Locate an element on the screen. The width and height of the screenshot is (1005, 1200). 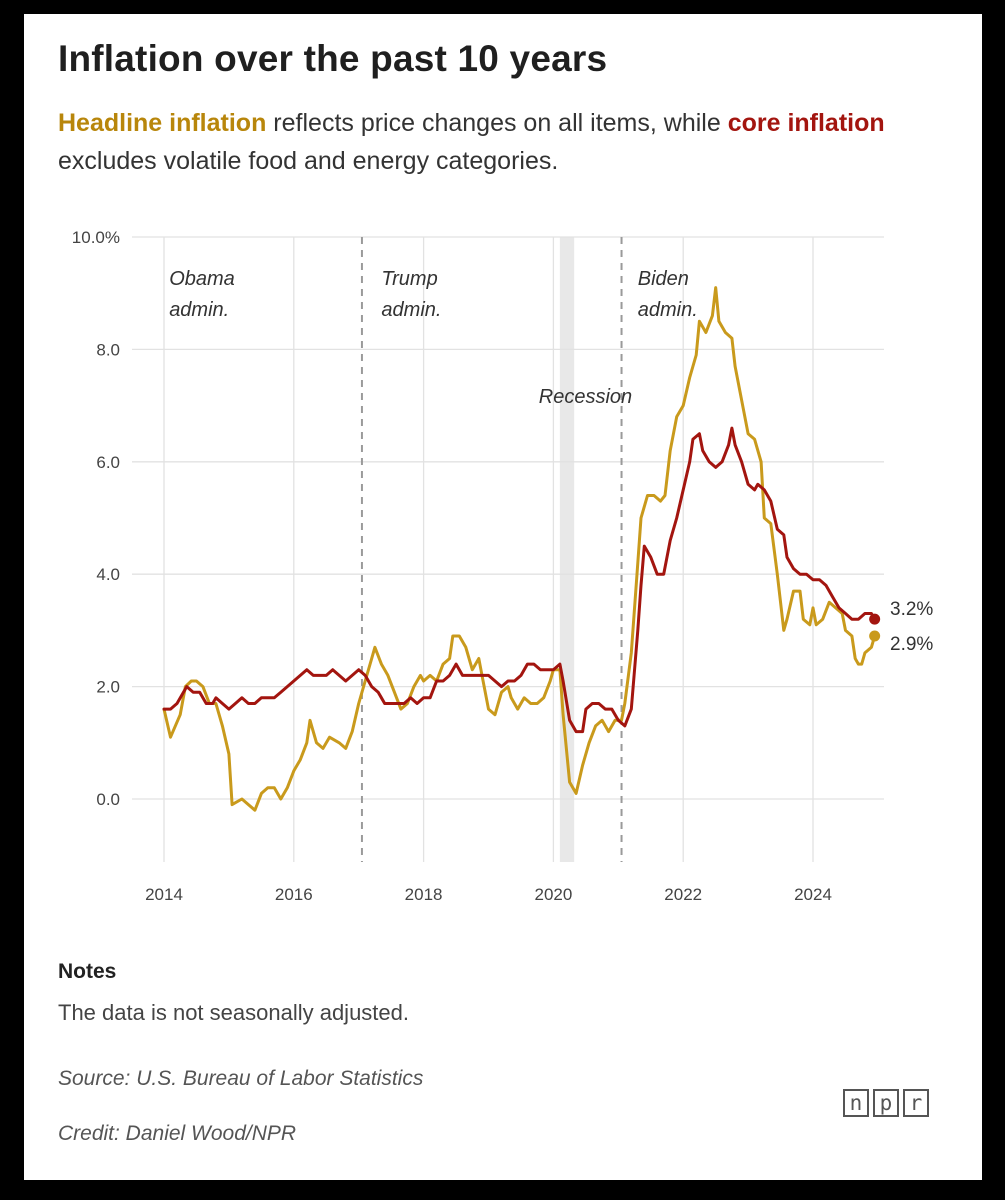
headline-inflation-key: Headline inflation is located at coordinates (162, 123).